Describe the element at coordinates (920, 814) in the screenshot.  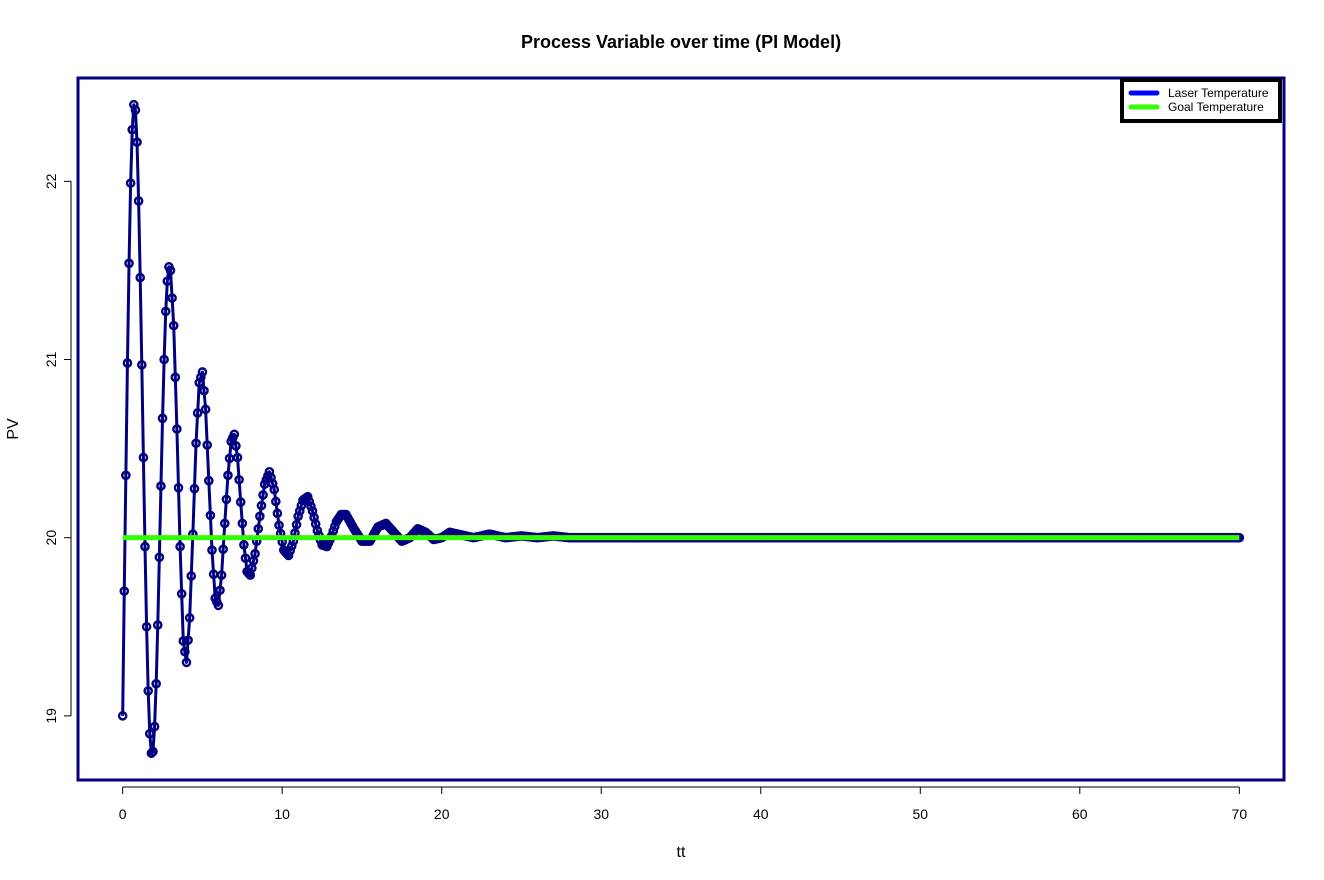
I see `x-tick-label: 50` at that location.